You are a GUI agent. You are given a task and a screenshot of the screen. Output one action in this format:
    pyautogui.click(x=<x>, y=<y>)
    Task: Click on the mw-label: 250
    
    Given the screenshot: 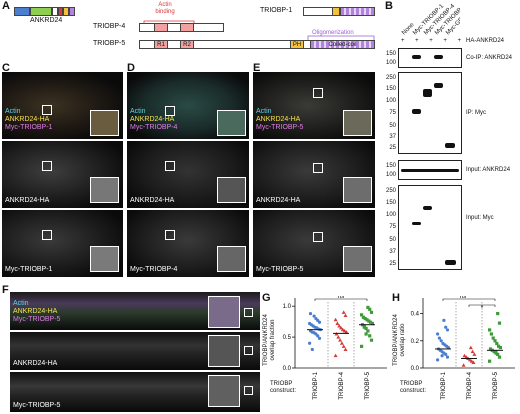 What is the action you would take?
    pyautogui.click(x=390, y=78)
    